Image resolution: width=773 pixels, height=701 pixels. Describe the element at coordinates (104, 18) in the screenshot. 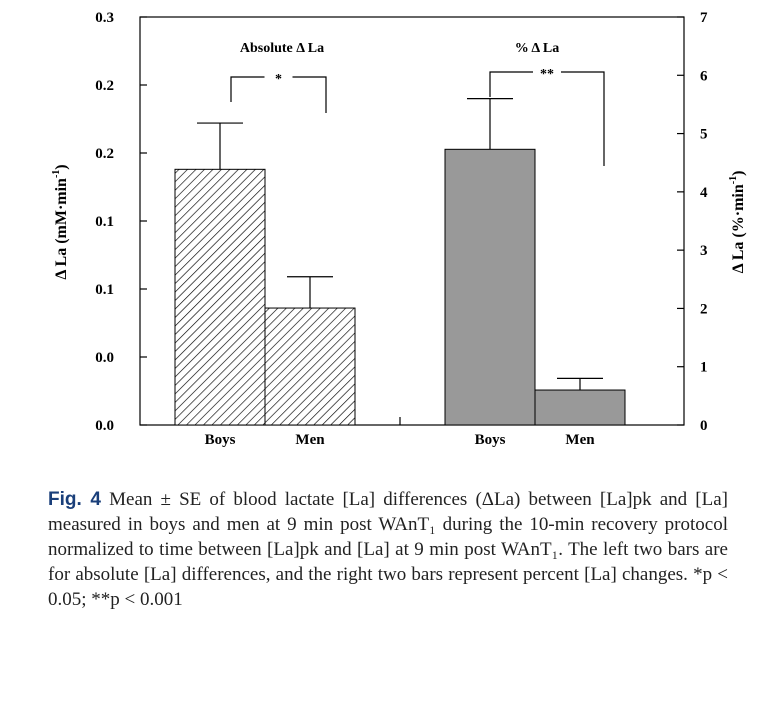

I see `left-tick-label: 0.3` at that location.